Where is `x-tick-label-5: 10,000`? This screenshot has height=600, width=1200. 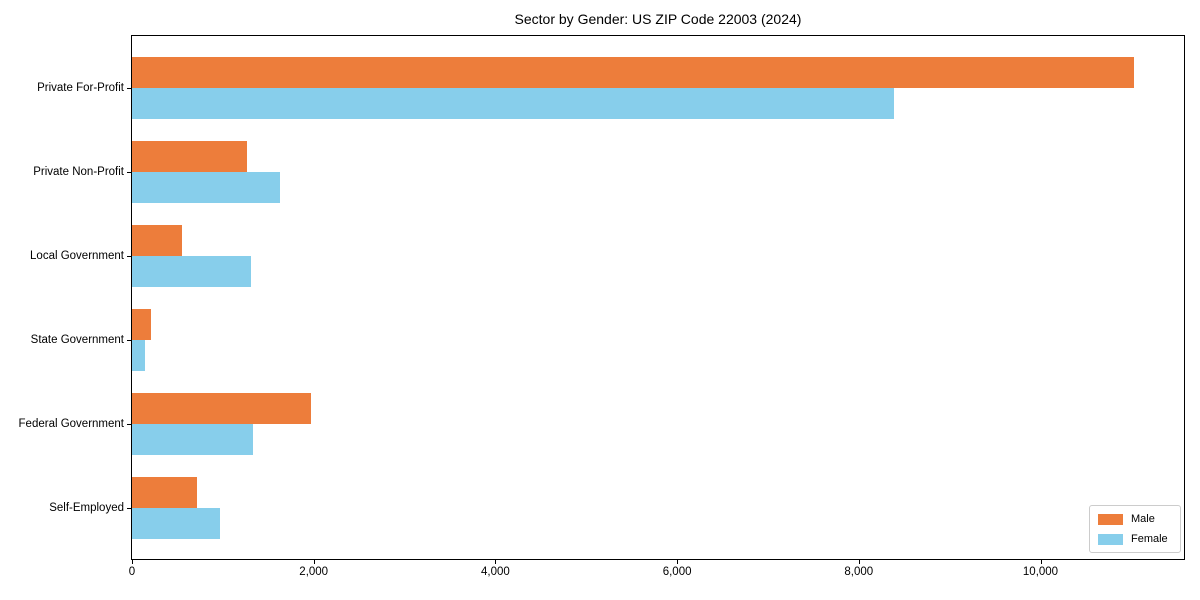 x-tick-label-5: 10,000 is located at coordinates (1040, 572).